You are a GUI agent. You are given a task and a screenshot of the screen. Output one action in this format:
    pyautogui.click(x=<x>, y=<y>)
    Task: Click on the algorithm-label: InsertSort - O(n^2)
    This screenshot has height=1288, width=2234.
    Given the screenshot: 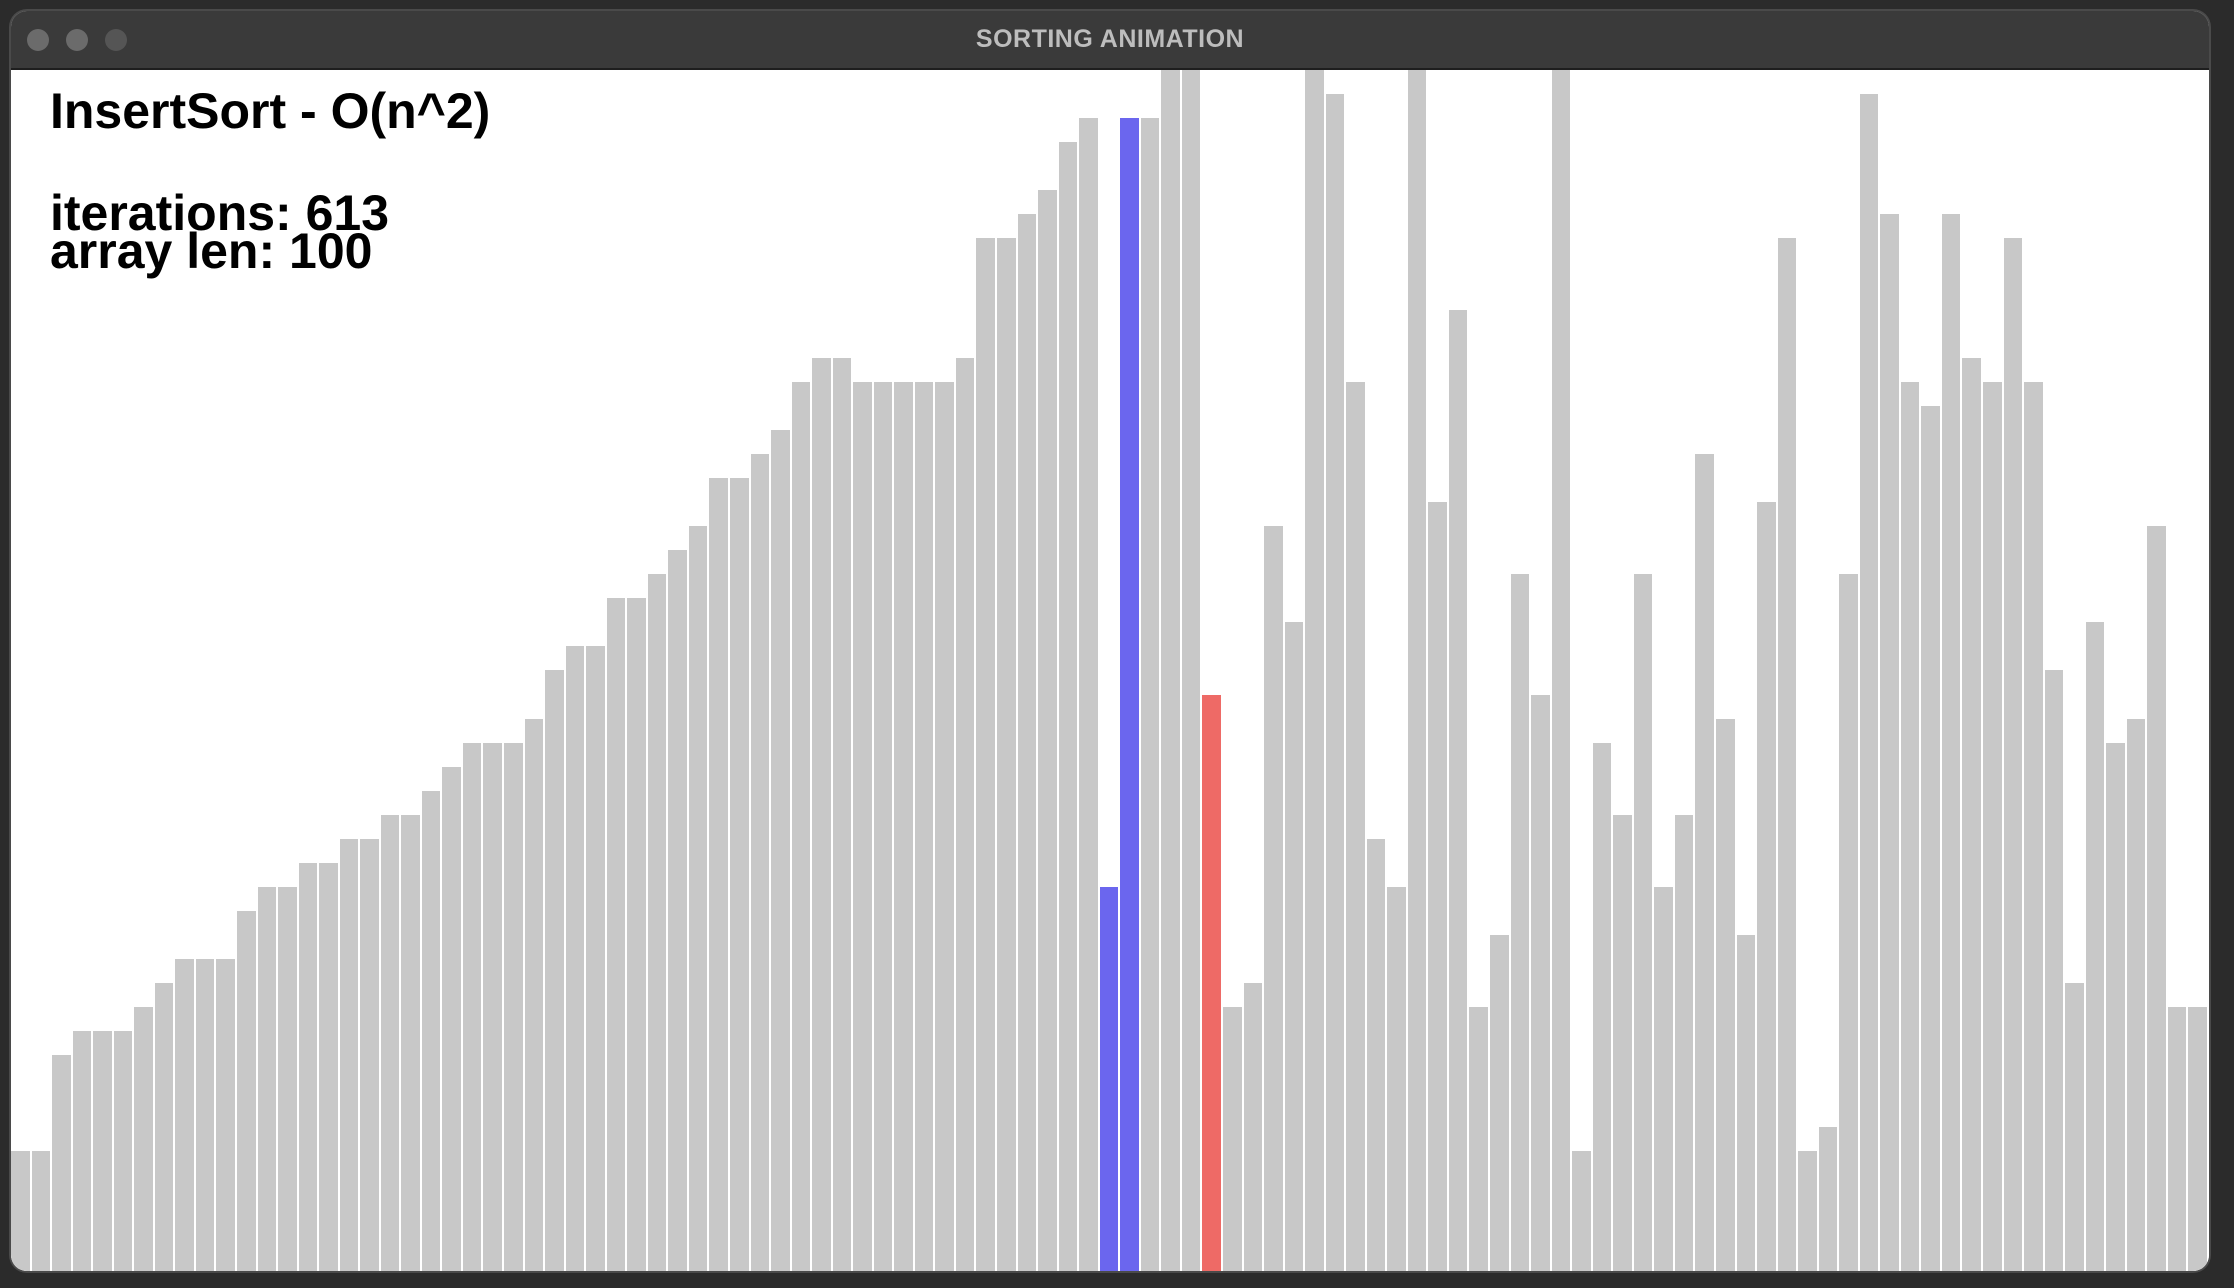 What is the action you would take?
    pyautogui.click(x=270, y=111)
    